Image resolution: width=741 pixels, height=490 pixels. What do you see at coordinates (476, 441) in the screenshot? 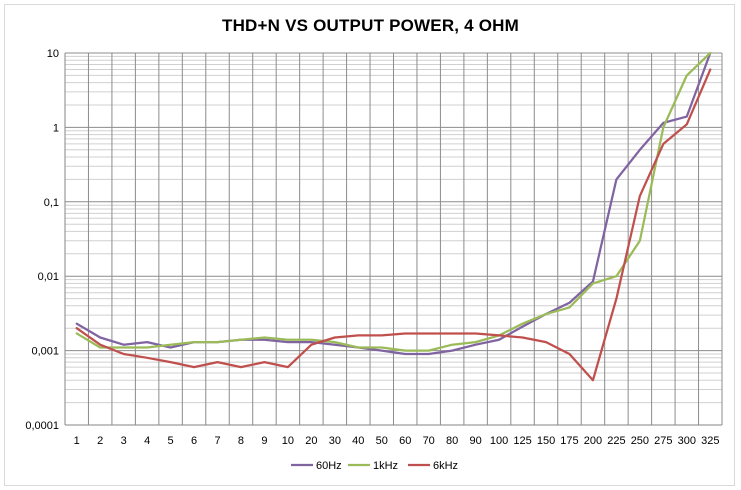
I see `x-tick-label: 90` at bounding box center [476, 441].